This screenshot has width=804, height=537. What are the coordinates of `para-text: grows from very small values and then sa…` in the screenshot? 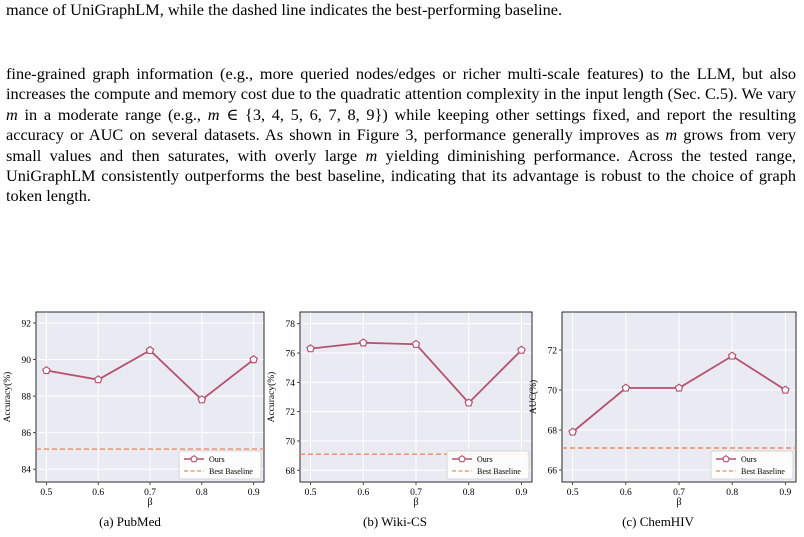 It's located at (401, 145).